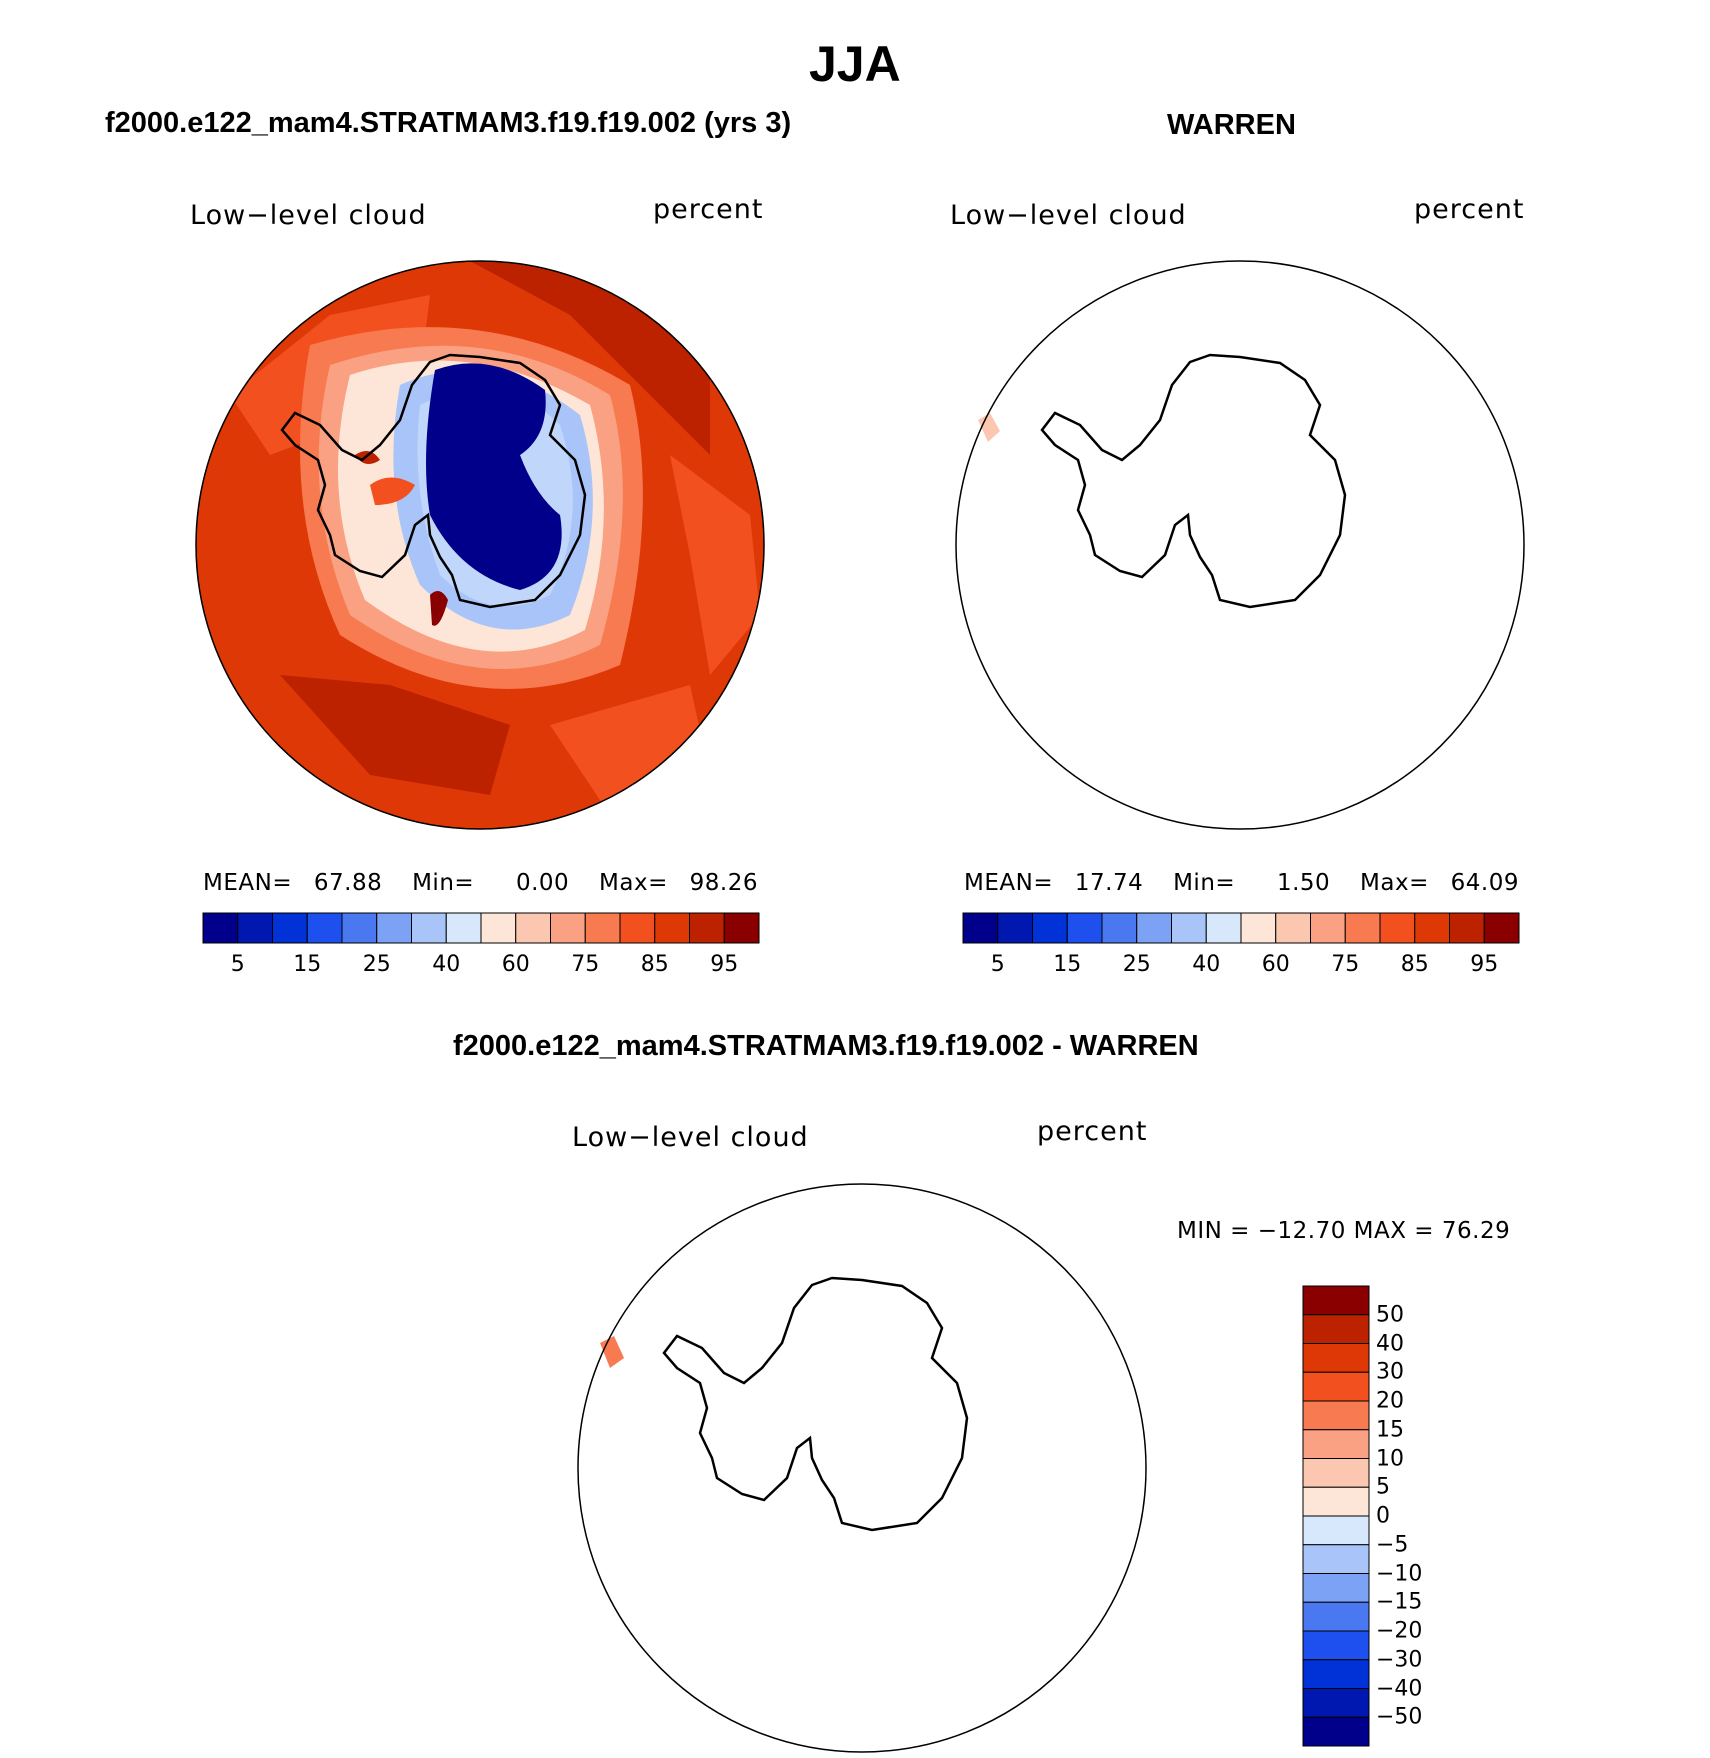  Describe the element at coordinates (1067, 964) in the screenshot. I see `panel2-colorbar-tick-label: 15` at that location.